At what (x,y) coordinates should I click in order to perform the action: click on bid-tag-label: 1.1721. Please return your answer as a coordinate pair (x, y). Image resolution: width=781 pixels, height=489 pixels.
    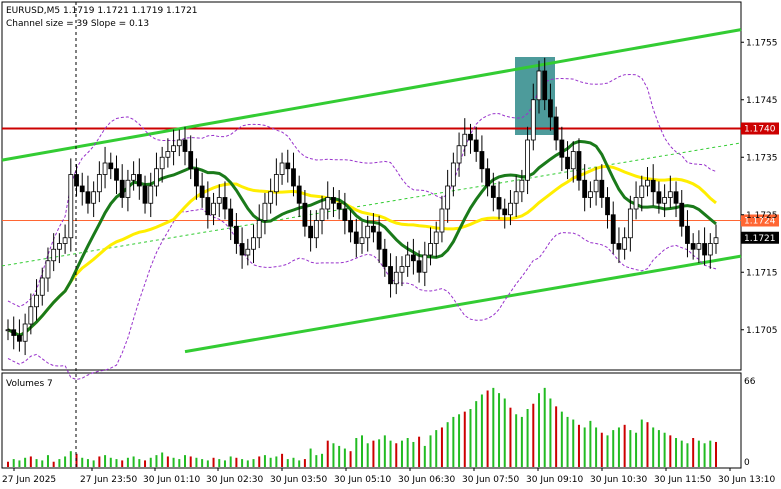
    Looking at the image, I should click on (760, 239).